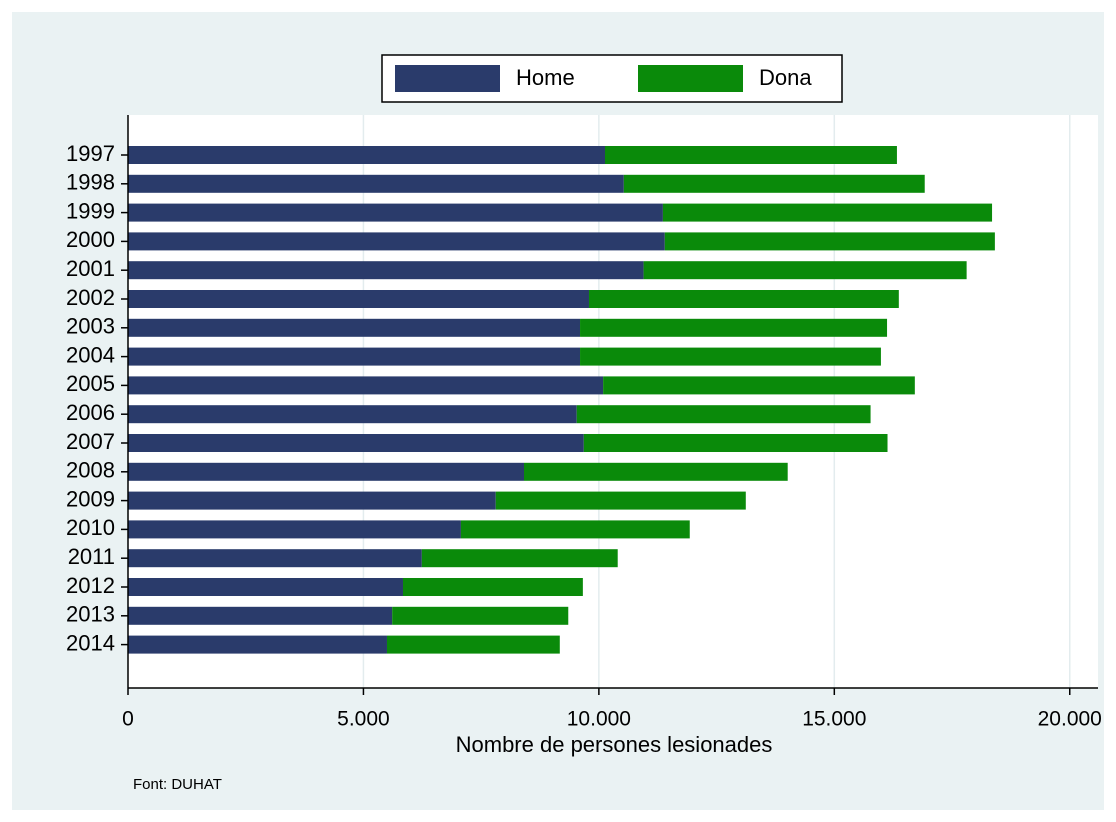  Describe the element at coordinates (90, 383) in the screenshot. I see `y-tick-label: 2005` at that location.